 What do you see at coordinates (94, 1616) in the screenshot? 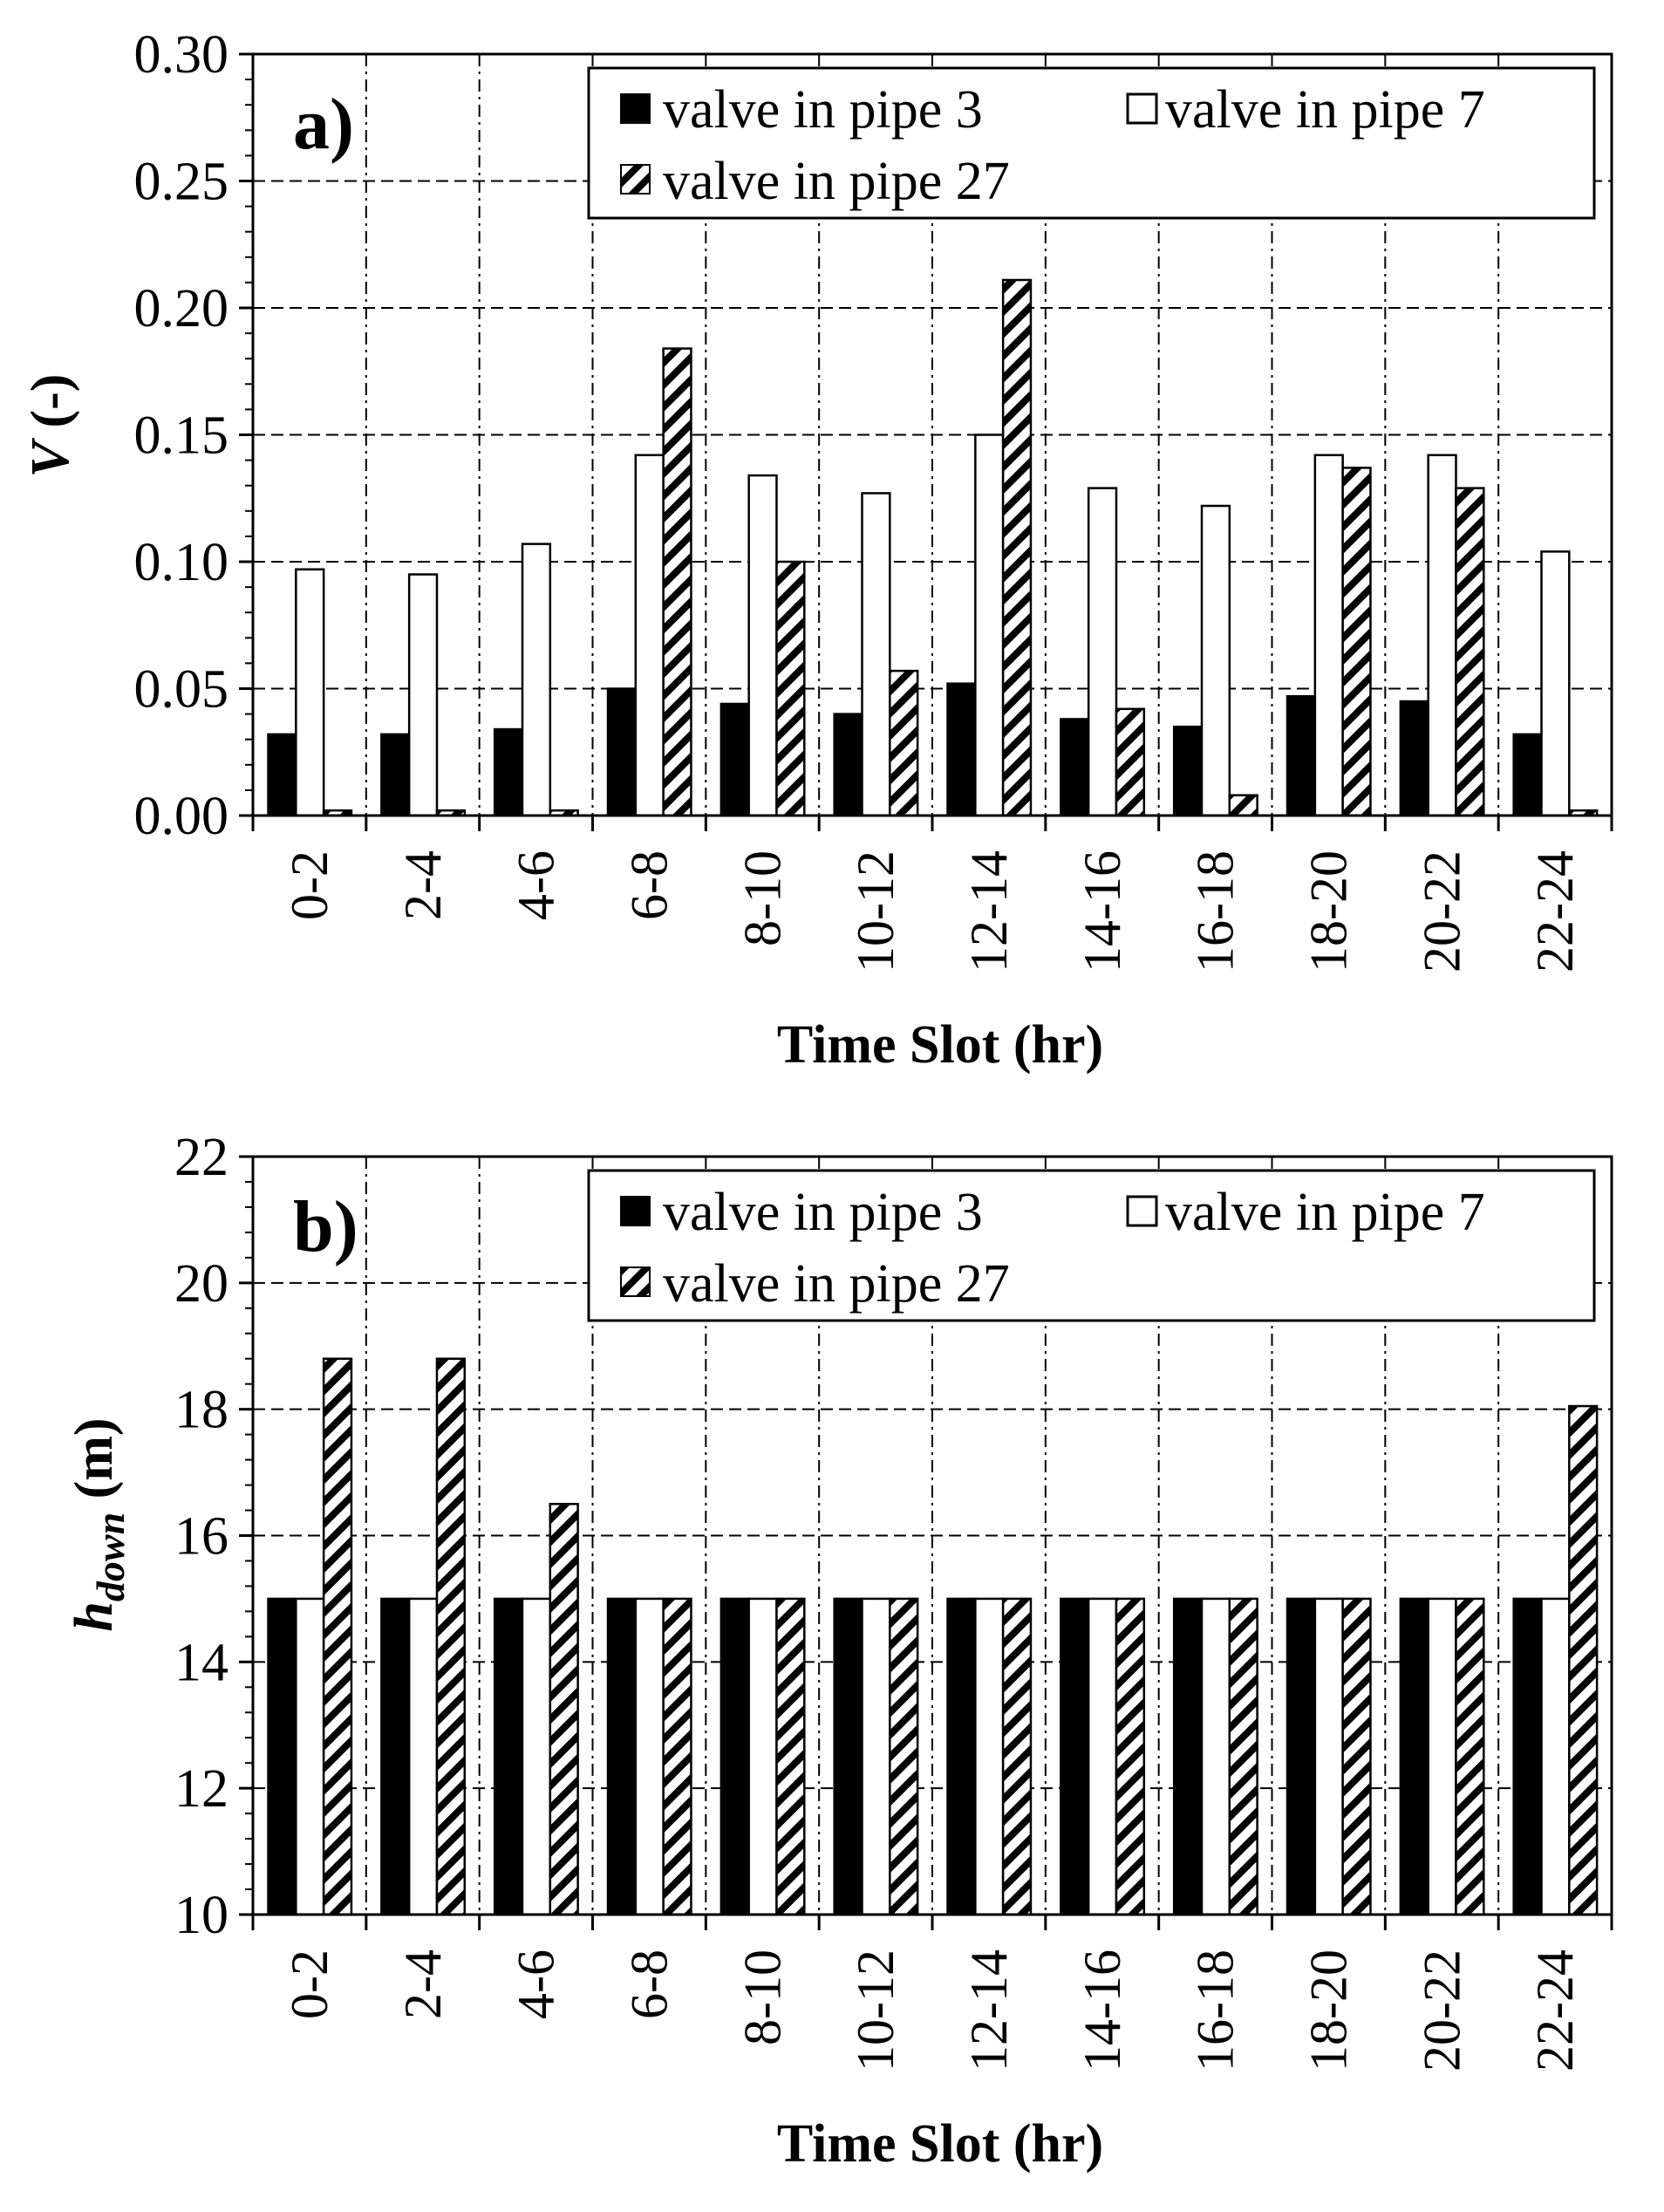
I see `y-axis-title-b-main: h` at bounding box center [94, 1616].